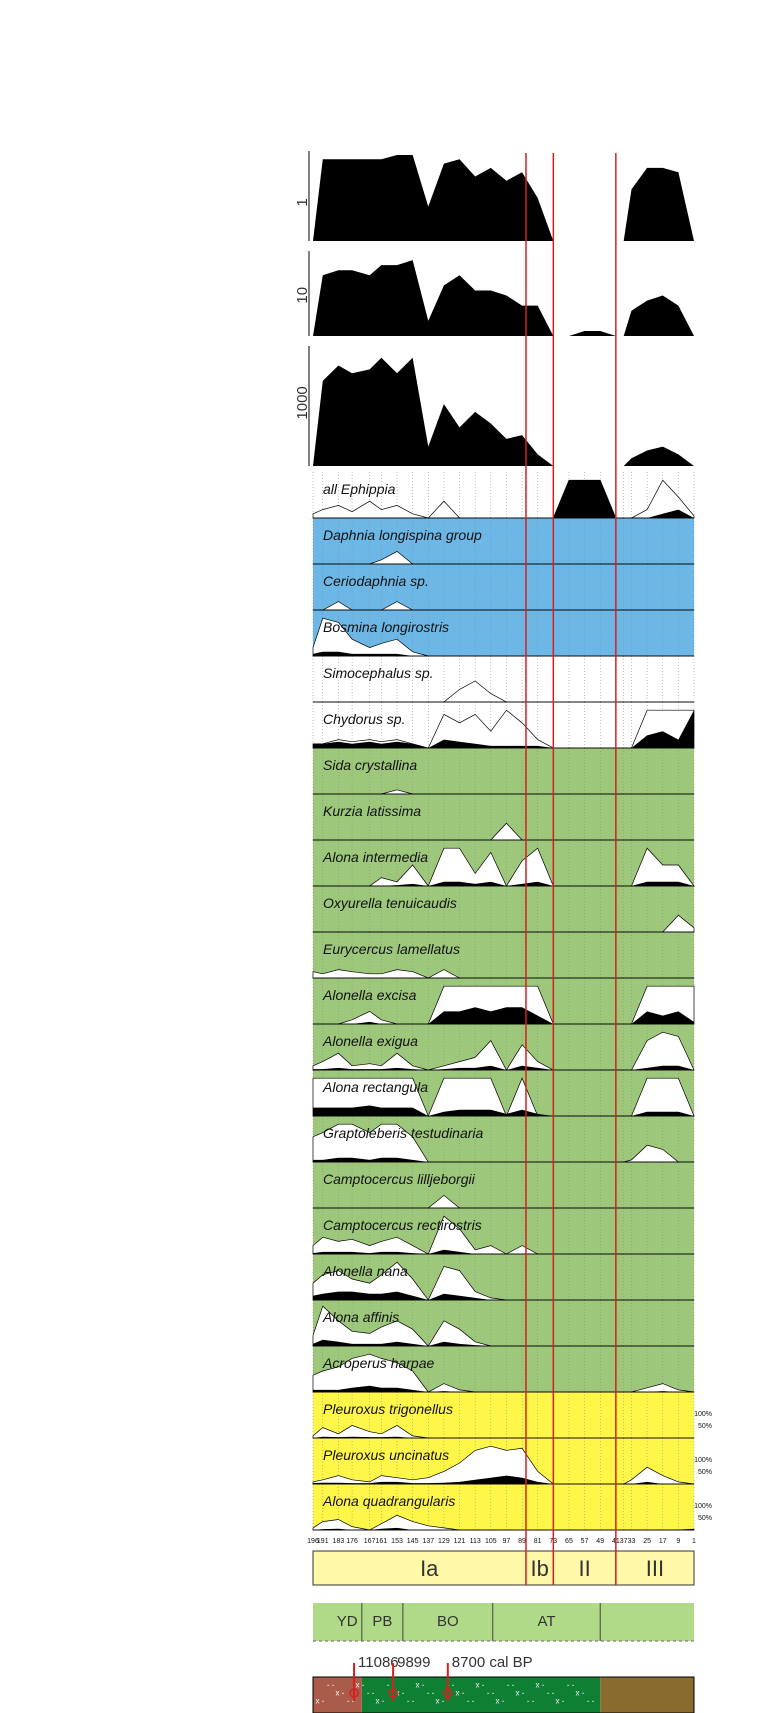 Image resolution: width=759 pixels, height=1713 pixels. I want to click on species-panel: Alona rectangula, so click(503, 1093).